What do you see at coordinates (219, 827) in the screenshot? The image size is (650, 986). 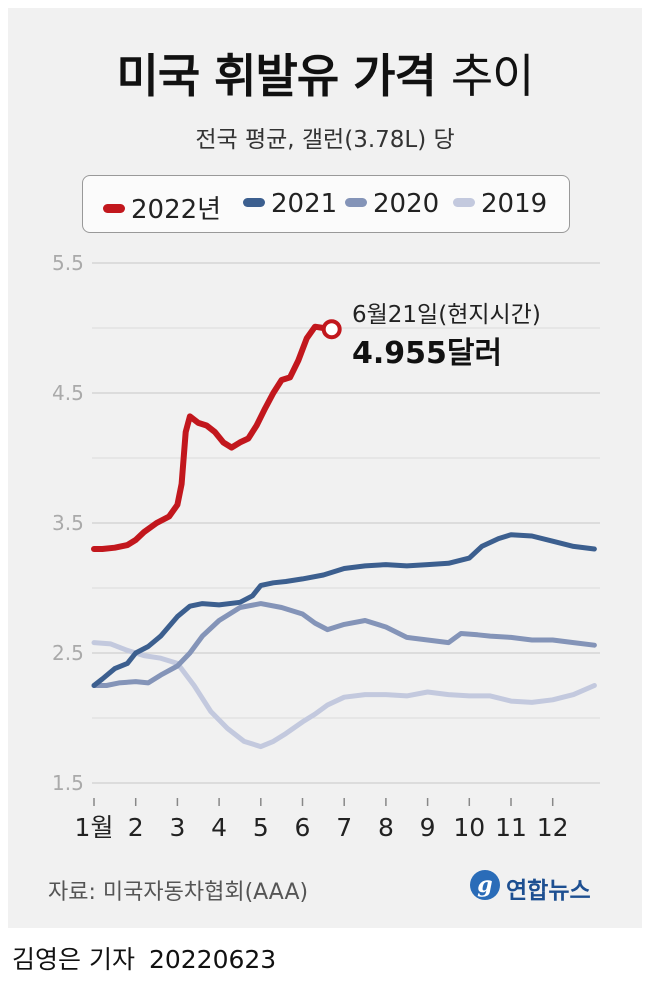 I see `x-tick-label: 4` at bounding box center [219, 827].